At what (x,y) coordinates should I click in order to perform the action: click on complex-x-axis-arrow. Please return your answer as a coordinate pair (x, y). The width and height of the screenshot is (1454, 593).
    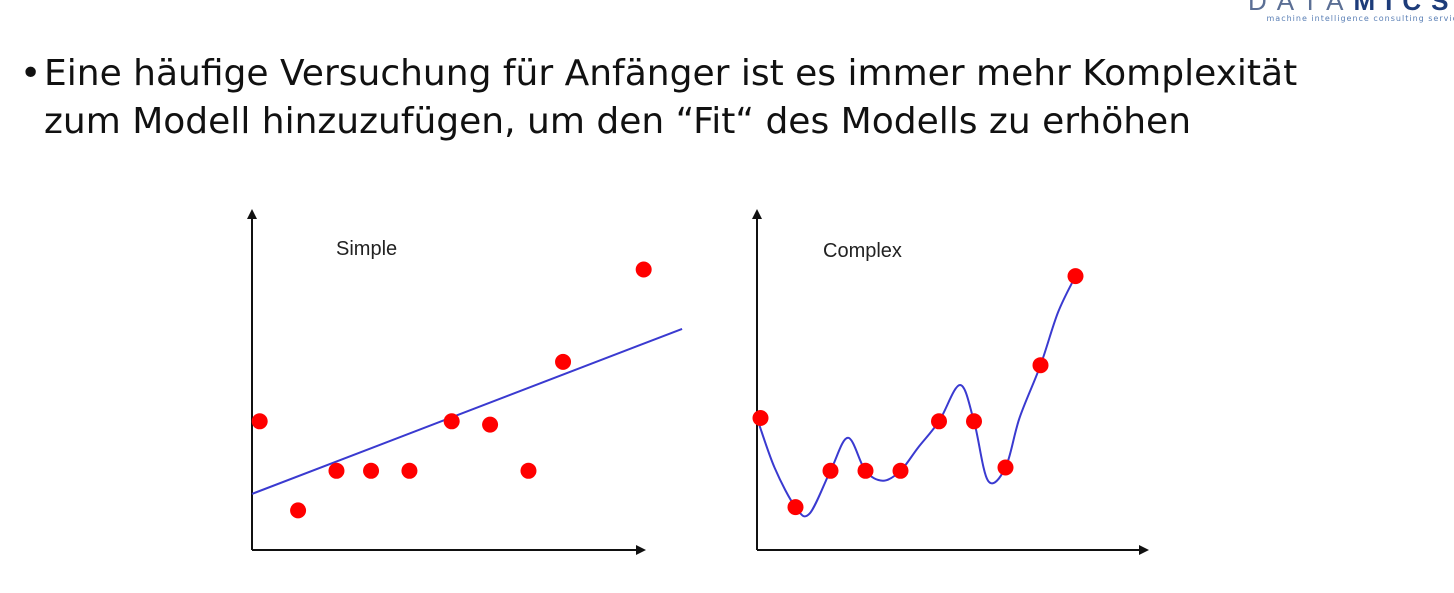
    Looking at the image, I should click on (1144, 550).